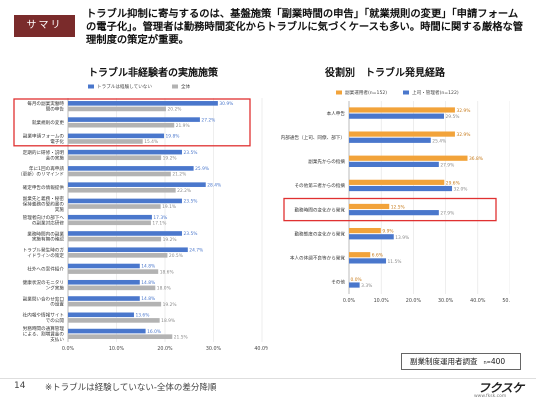 The image size is (536, 403). I want to click on page-number: 14, so click(20, 386).